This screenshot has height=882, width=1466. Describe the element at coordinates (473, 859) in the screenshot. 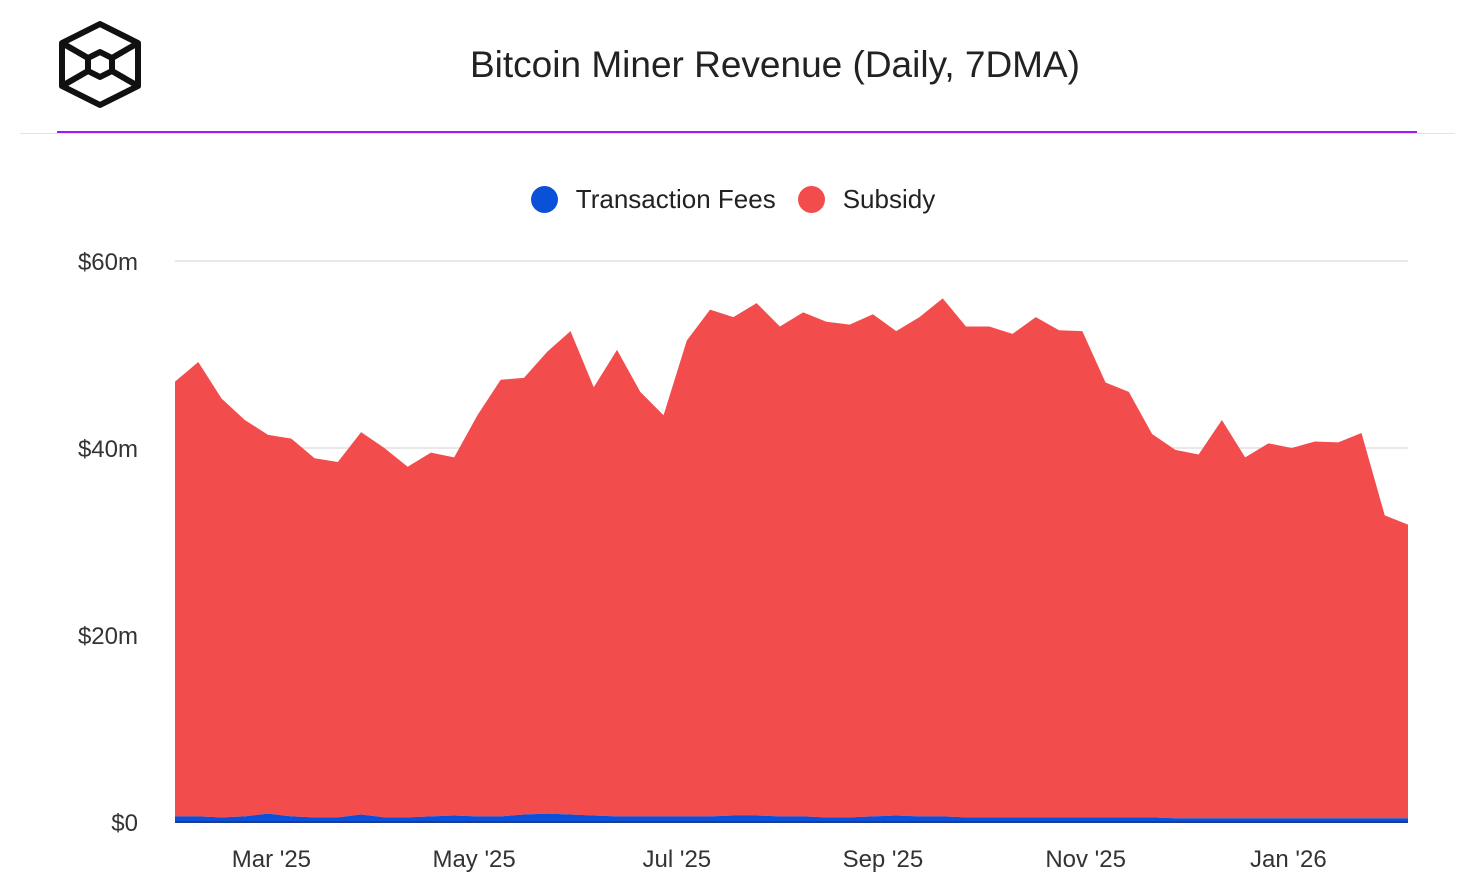

I see `x-tick-label: May '25` at that location.